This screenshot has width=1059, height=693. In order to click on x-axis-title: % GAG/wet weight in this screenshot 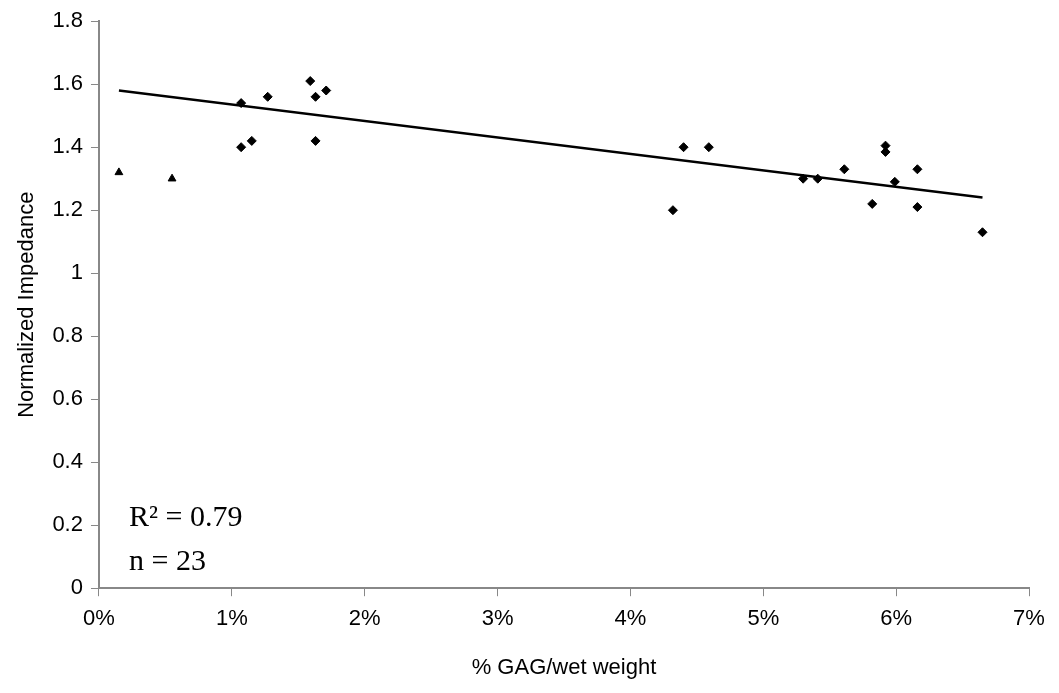, I will do `click(564, 666)`.